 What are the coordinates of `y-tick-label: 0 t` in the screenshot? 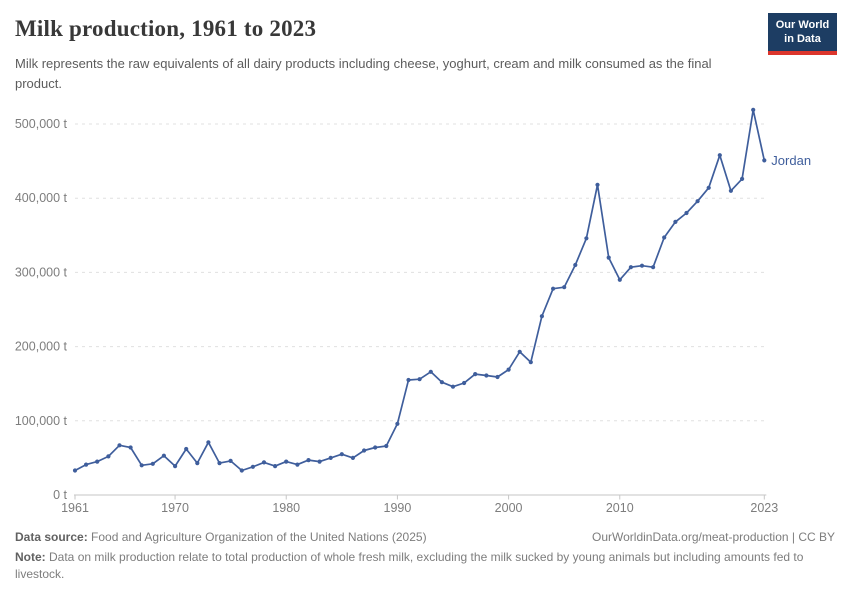 It's located at (60, 495).